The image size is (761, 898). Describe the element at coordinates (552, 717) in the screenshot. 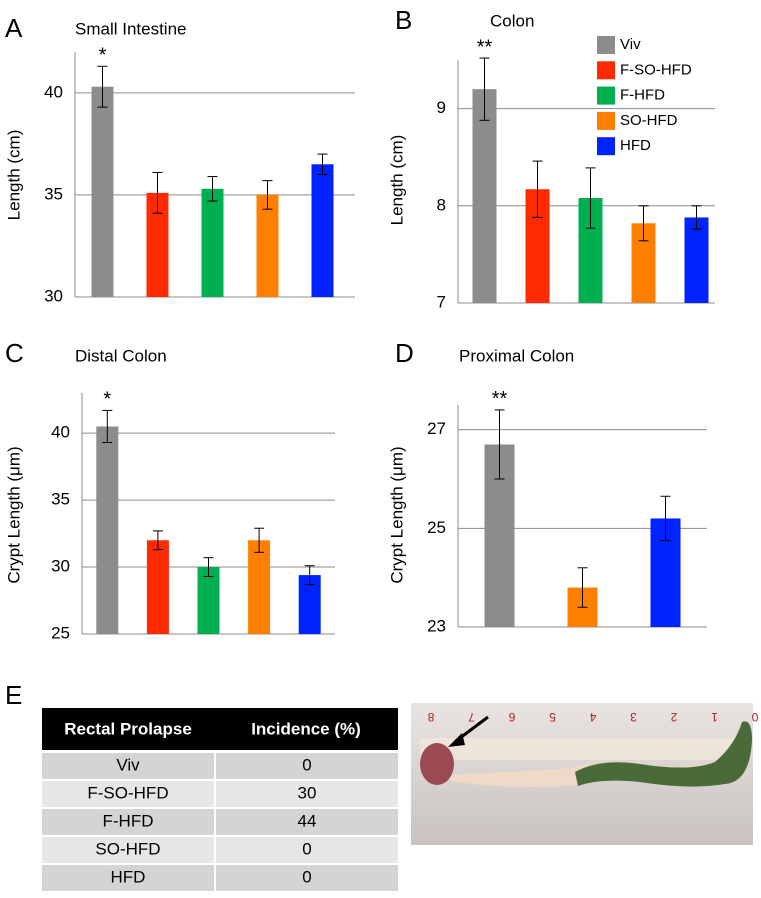

I see `ruler-label: 5` at that location.